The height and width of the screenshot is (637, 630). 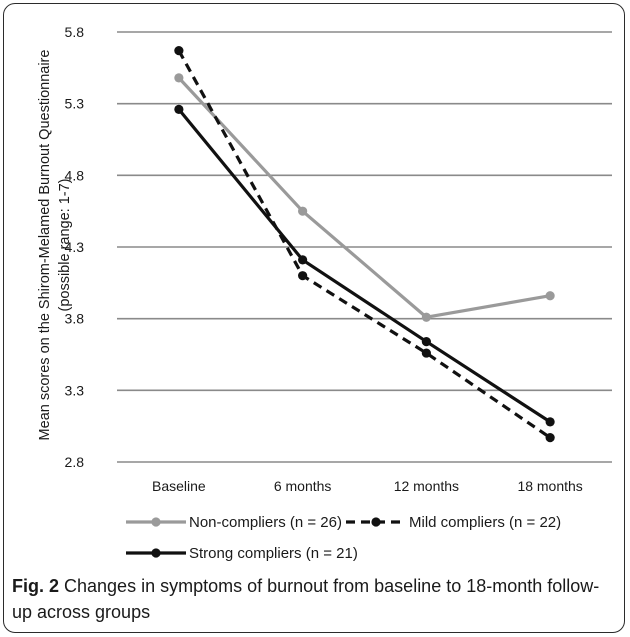 I want to click on y-tick-label: 2.8, so click(x=75, y=462).